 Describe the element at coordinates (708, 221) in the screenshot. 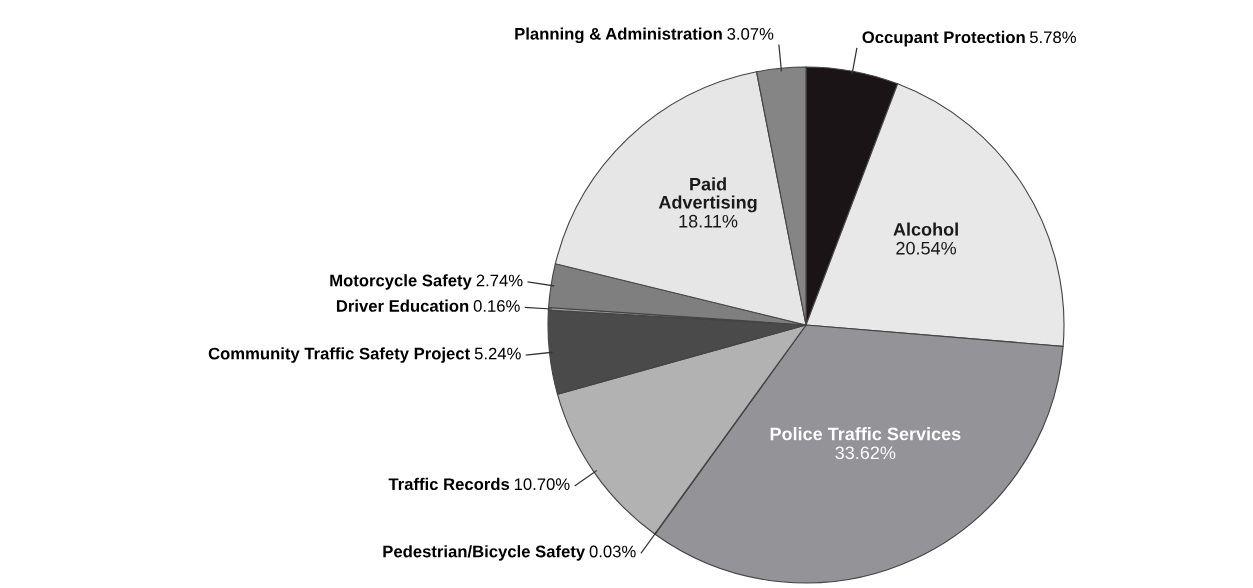

I see `data-label: 18.11%` at that location.